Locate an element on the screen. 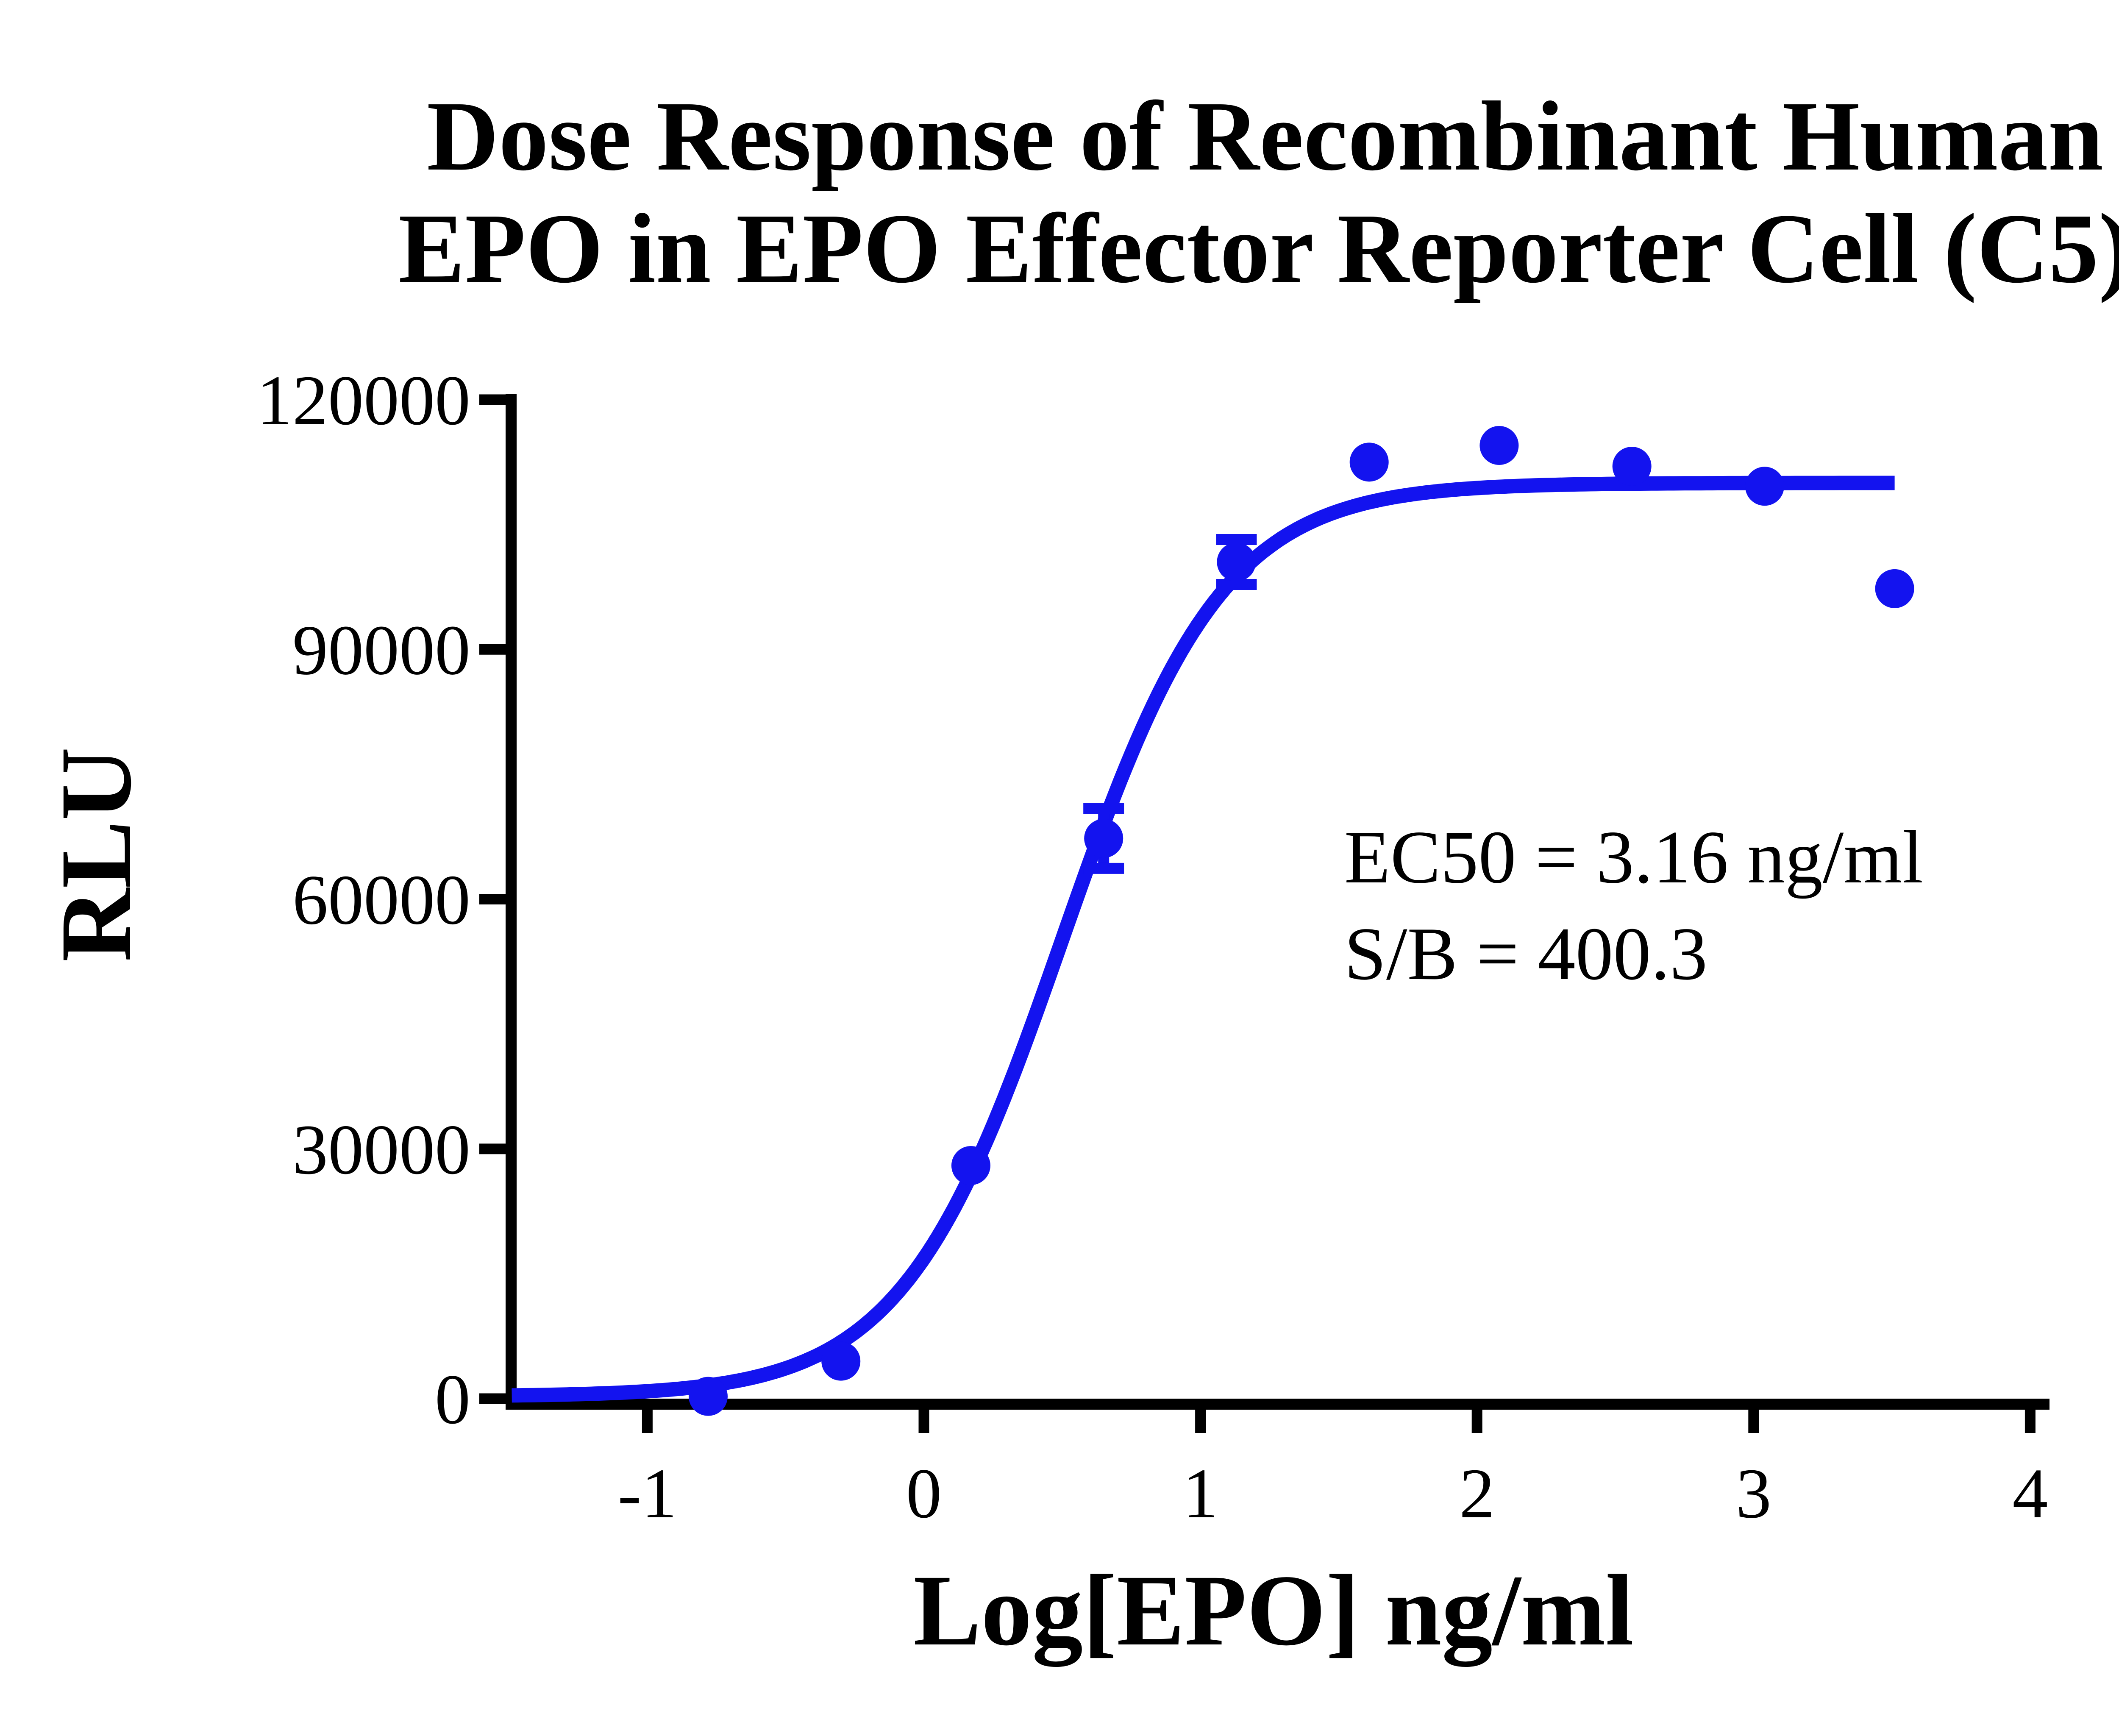 This screenshot has width=2119, height=1736. x-tick-label: 4 is located at coordinates (2030, 1493).